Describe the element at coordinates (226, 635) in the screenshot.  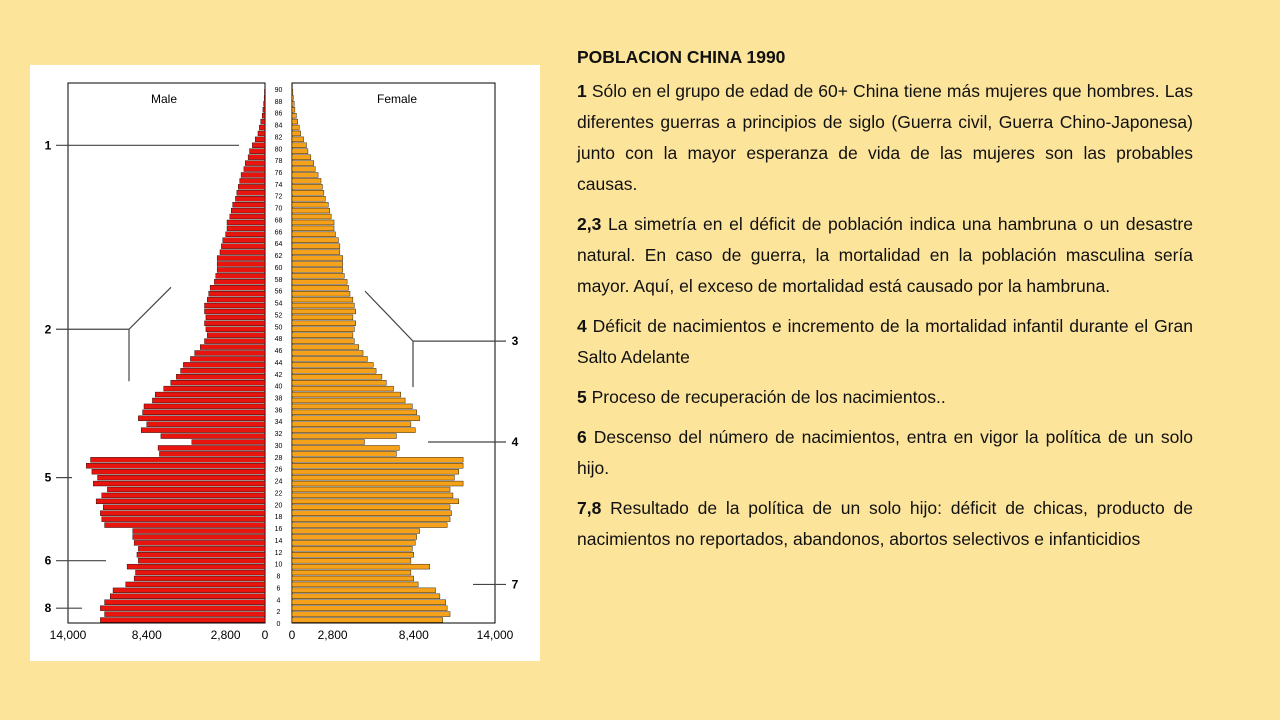
I see `male-x-tick-label: 2,800` at that location.